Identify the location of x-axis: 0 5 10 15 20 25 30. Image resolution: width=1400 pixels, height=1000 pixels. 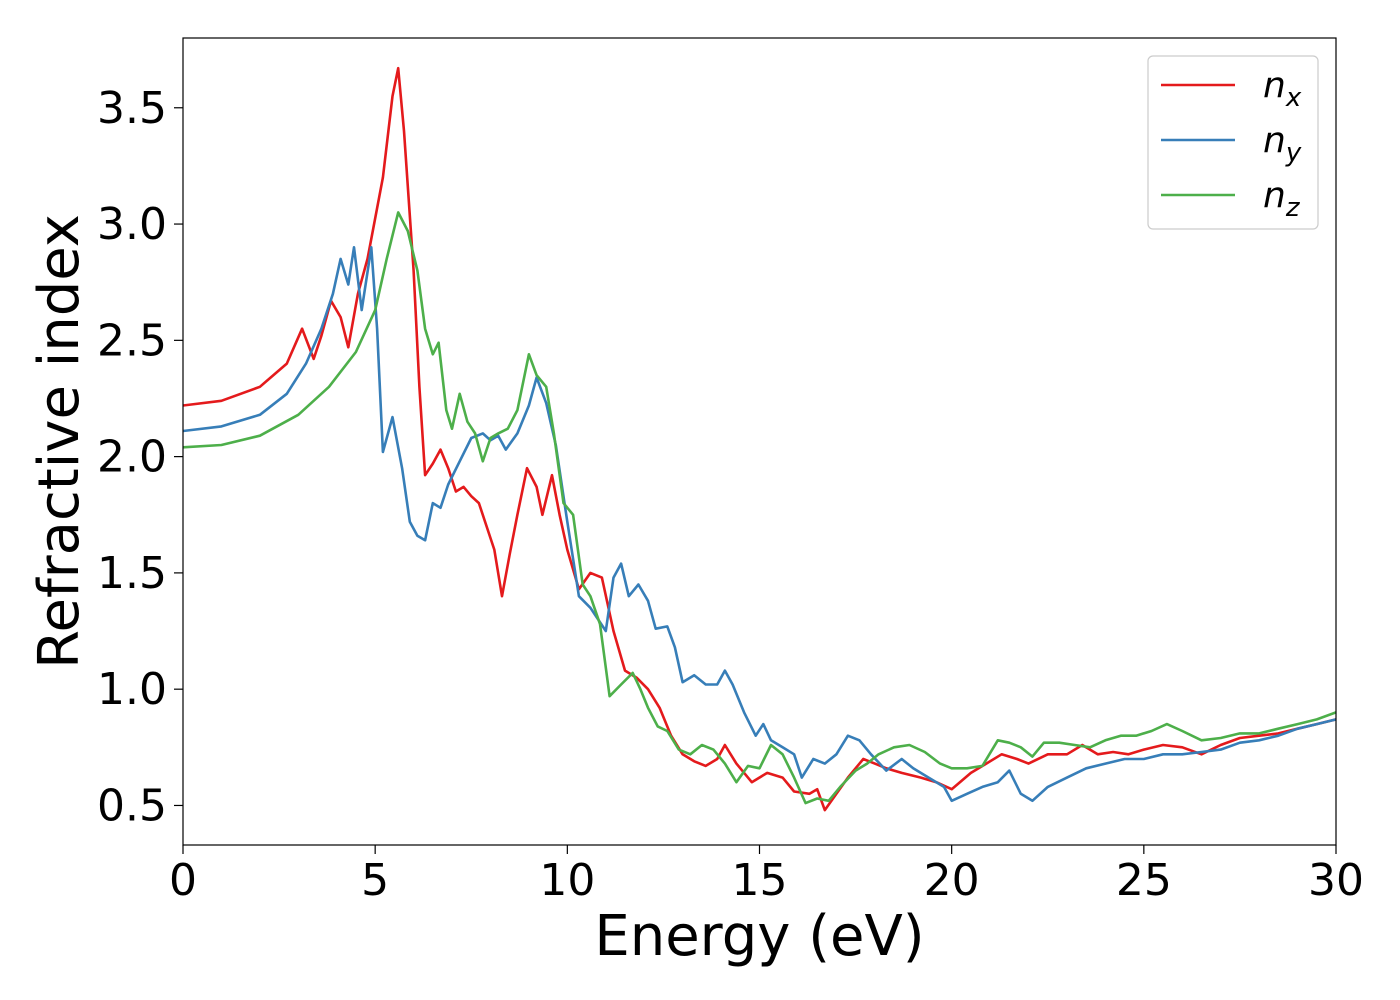
(766, 875).